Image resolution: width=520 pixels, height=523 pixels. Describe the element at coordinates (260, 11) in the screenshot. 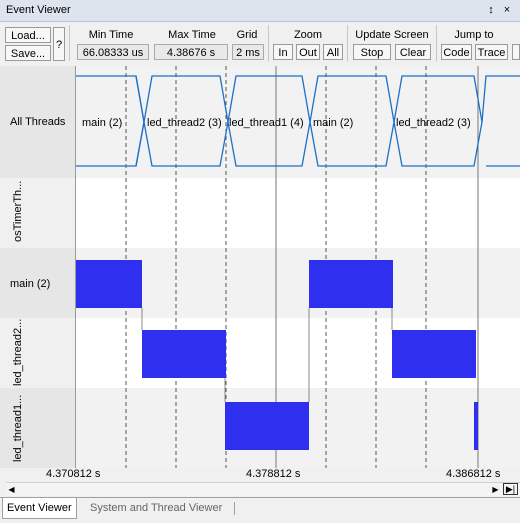

I see `window-title-bar: Event Viewer ↕ ×` at that location.